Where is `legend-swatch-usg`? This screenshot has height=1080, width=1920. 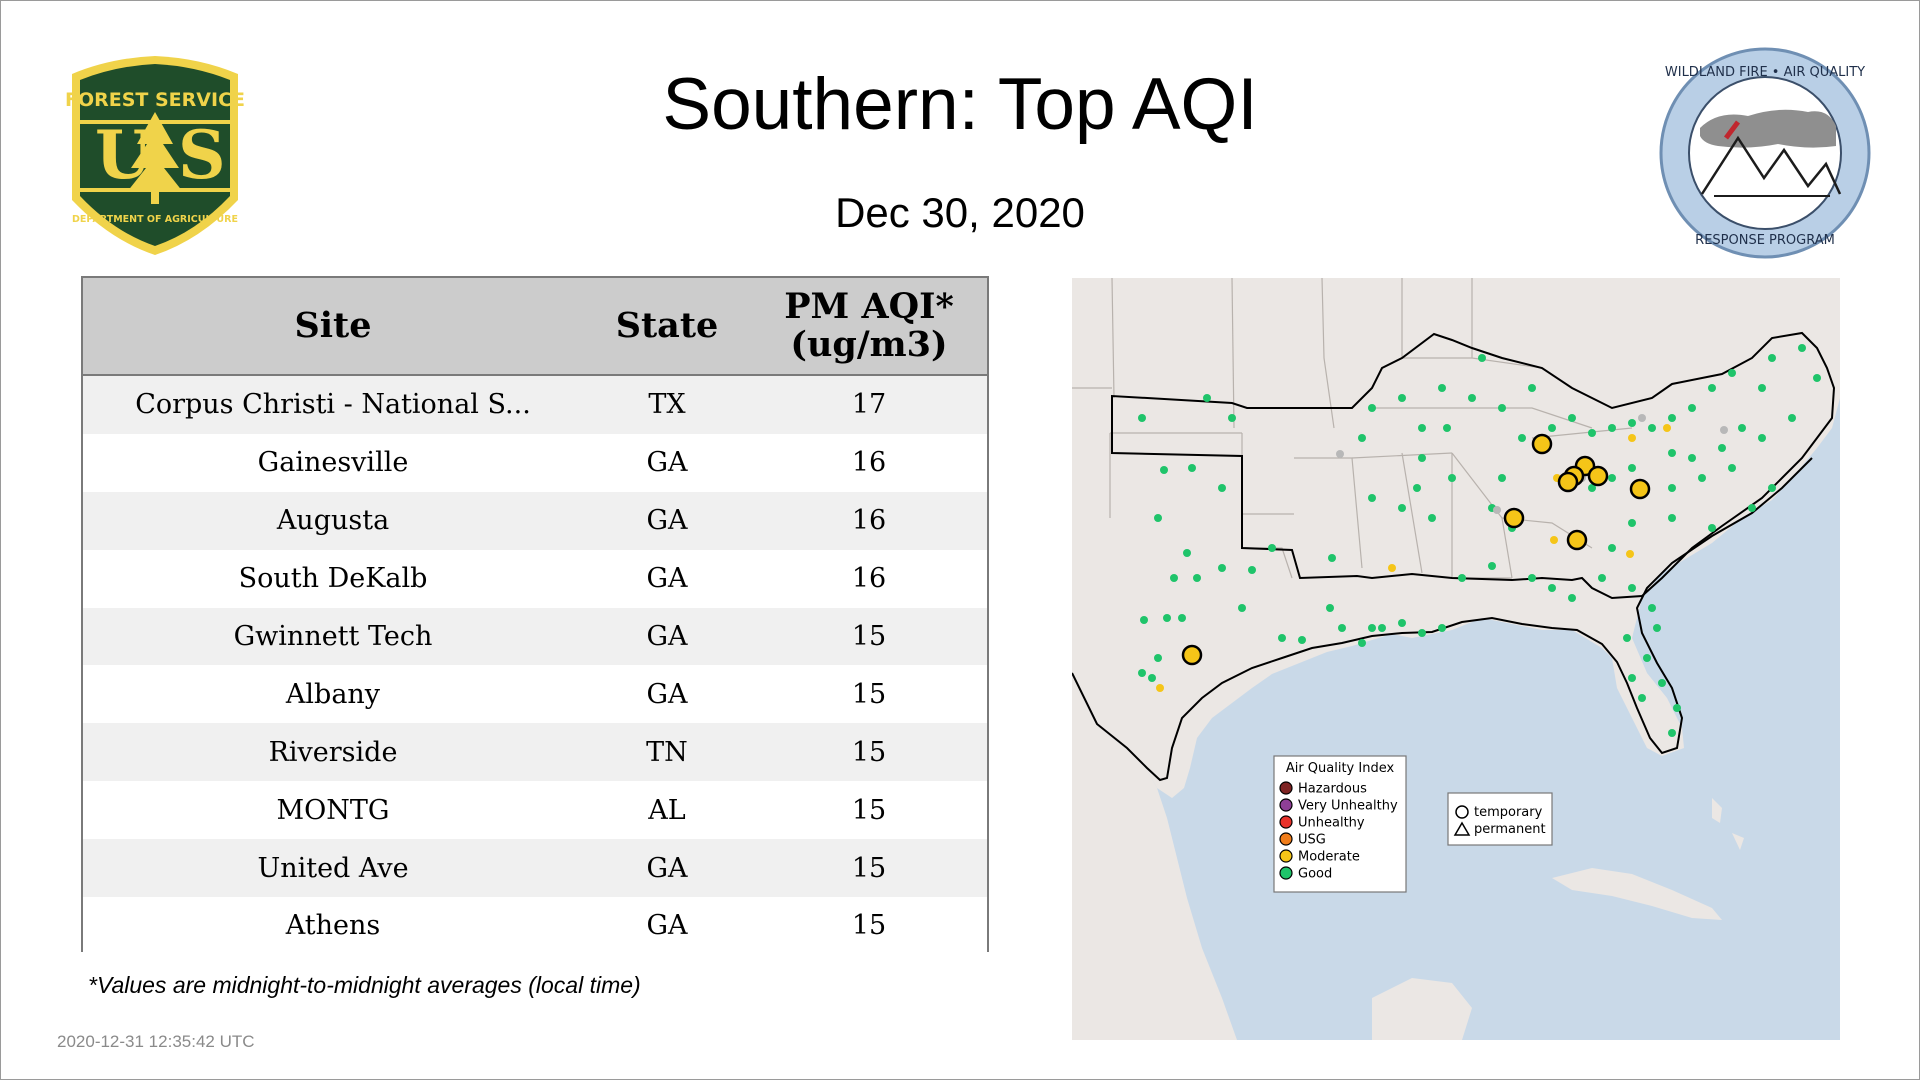
legend-swatch-usg is located at coordinates (1286, 839).